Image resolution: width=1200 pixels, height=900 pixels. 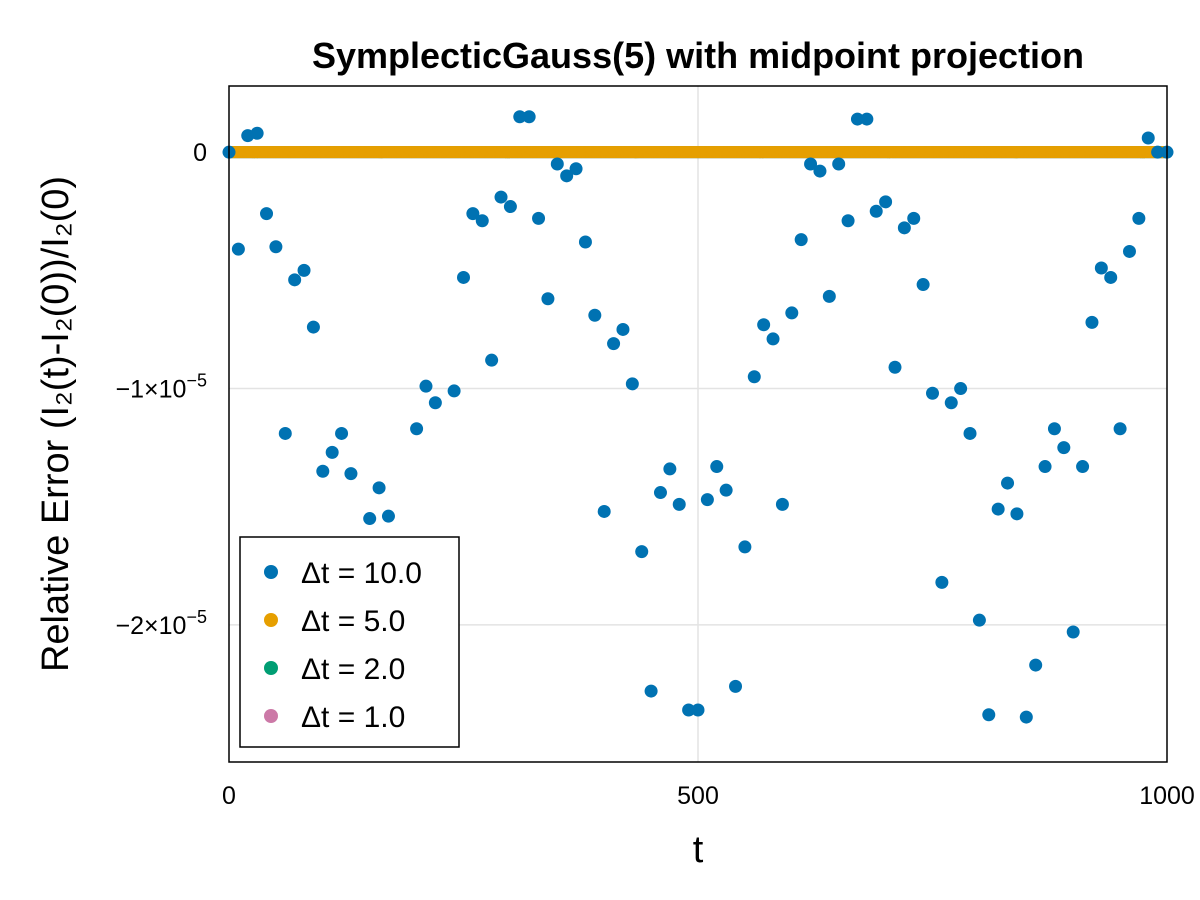 What do you see at coordinates (200, 153) in the screenshot?
I see `y-tick-label: 0` at bounding box center [200, 153].